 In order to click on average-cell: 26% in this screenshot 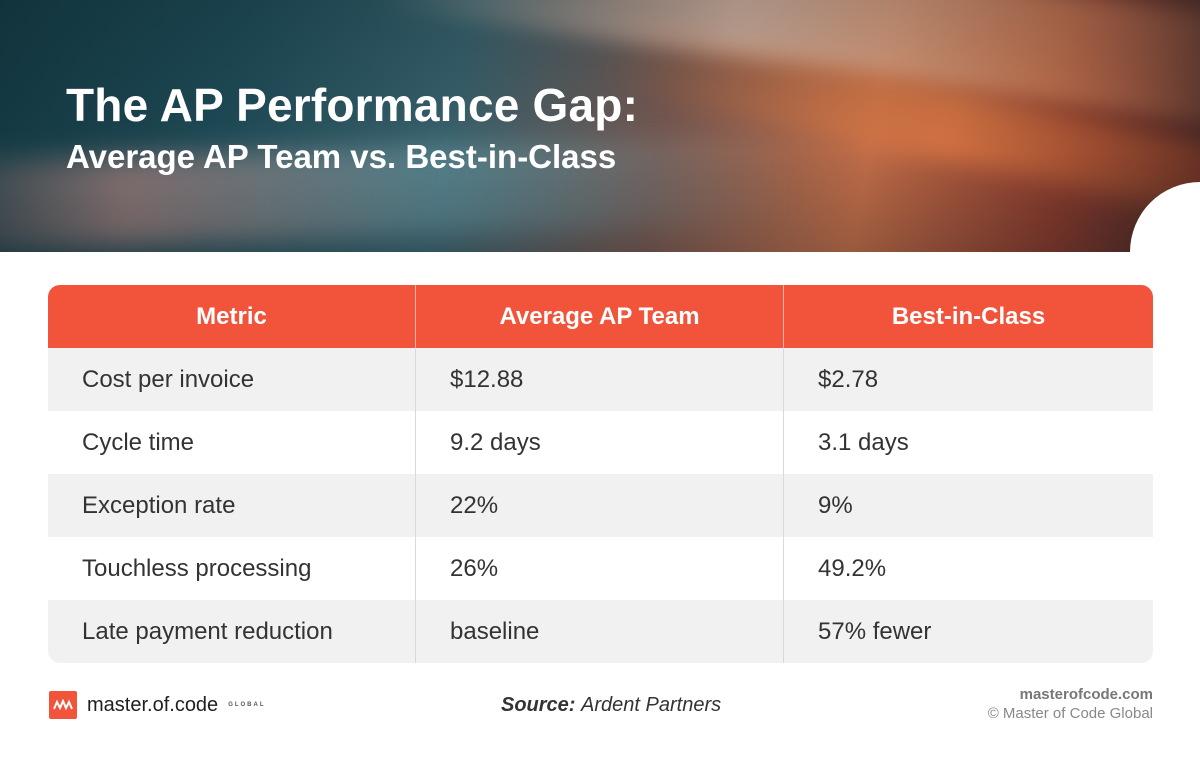, I will do `click(600, 568)`.